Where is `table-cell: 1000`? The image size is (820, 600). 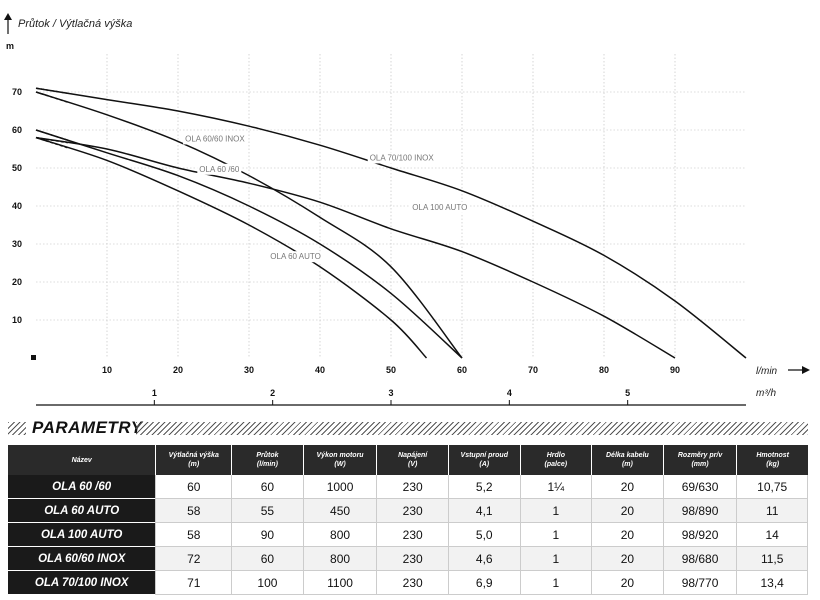 table-cell: 1000 is located at coordinates (339, 487).